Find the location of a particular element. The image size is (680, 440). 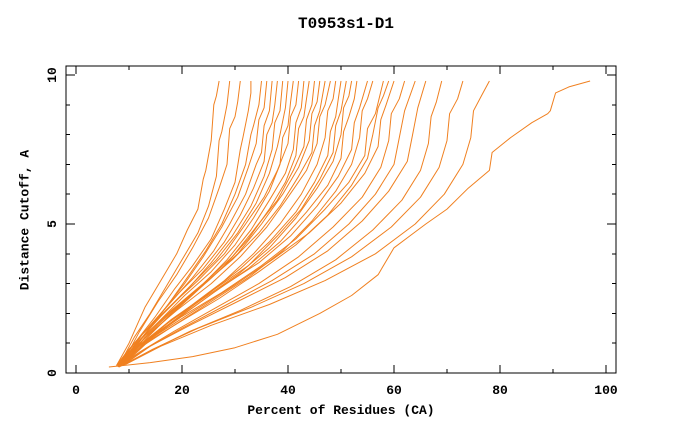

x-tick-label: 20 is located at coordinates (182, 390).